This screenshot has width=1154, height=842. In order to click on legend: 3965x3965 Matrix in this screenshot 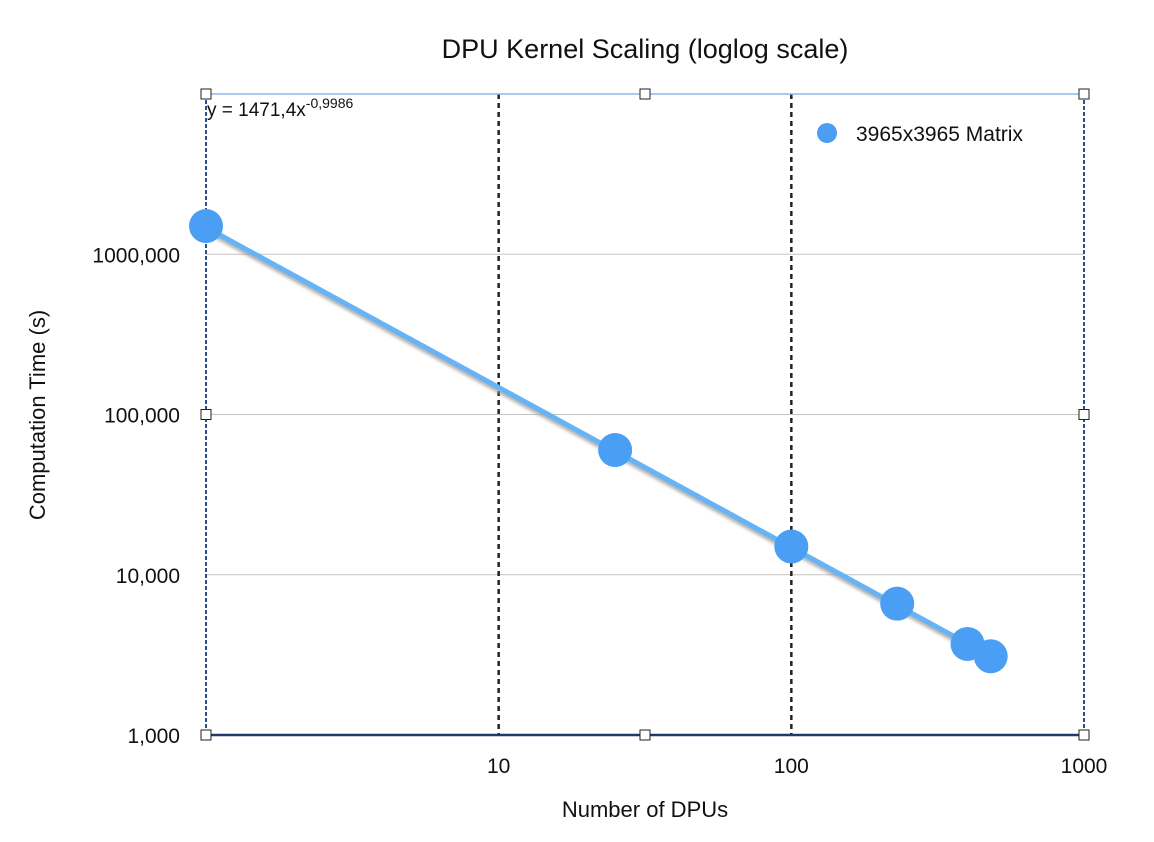, I will do `click(920, 134)`.